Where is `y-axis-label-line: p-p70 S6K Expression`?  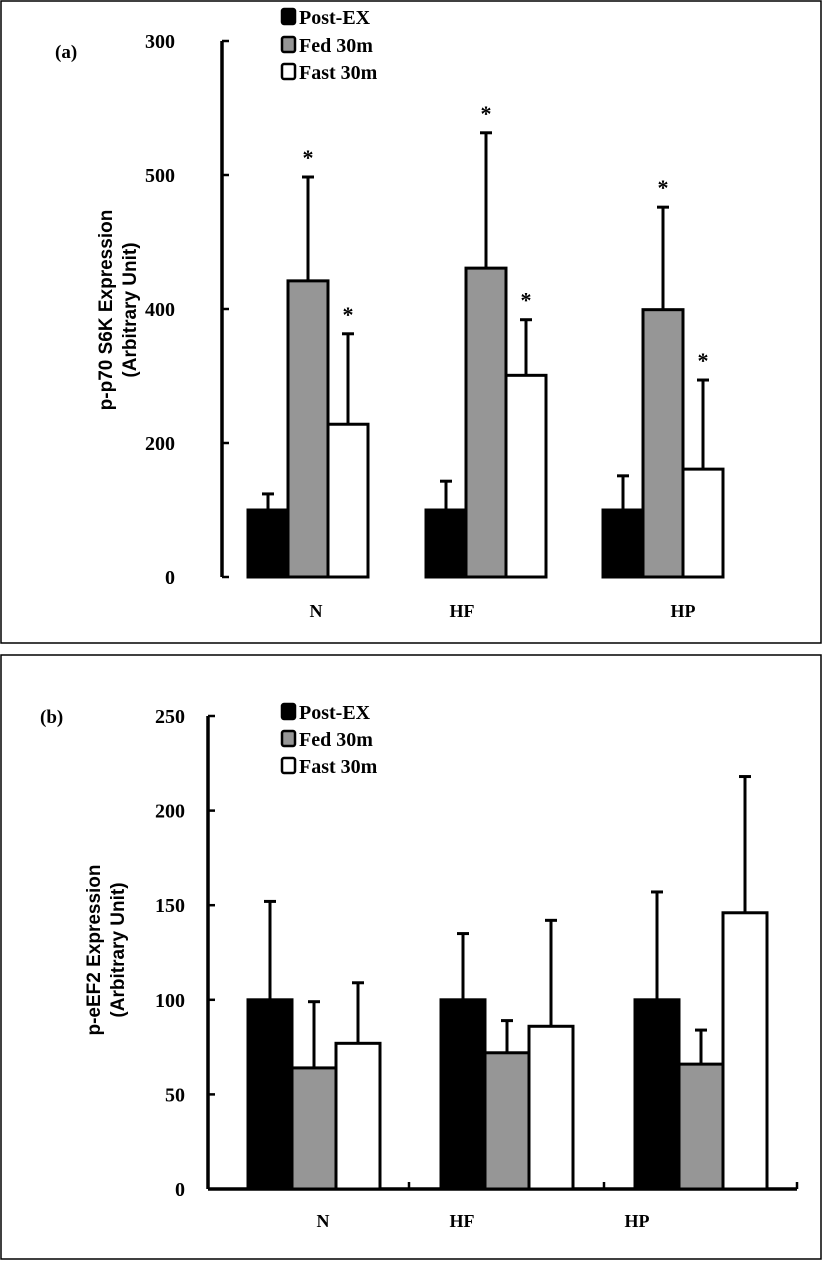 y-axis-label-line: p-p70 S6K Expression is located at coordinates (106, 310).